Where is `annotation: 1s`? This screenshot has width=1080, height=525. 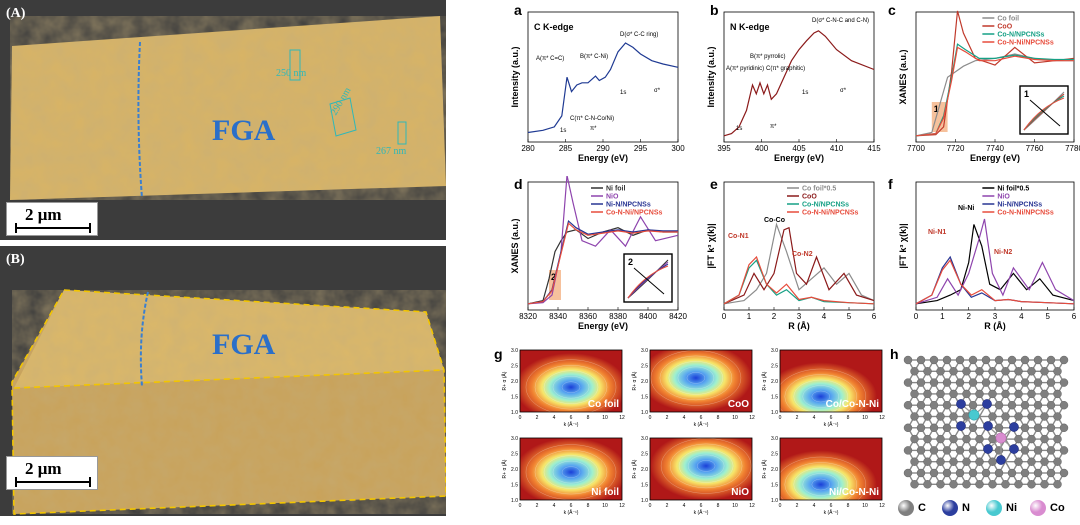
annotation: 1s is located at coordinates (563, 131).